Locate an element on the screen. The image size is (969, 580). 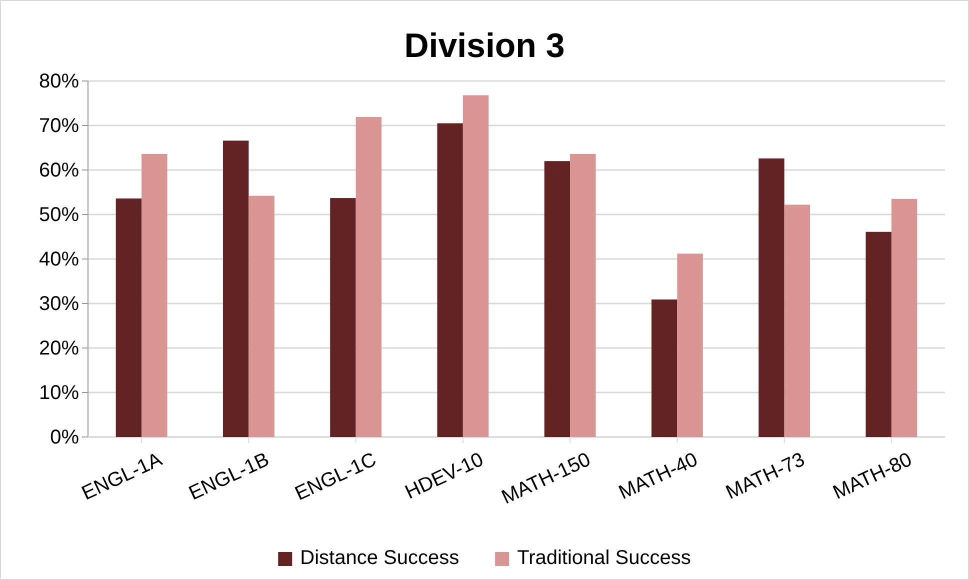
y-tick-label: 10% is located at coordinates (59, 393).